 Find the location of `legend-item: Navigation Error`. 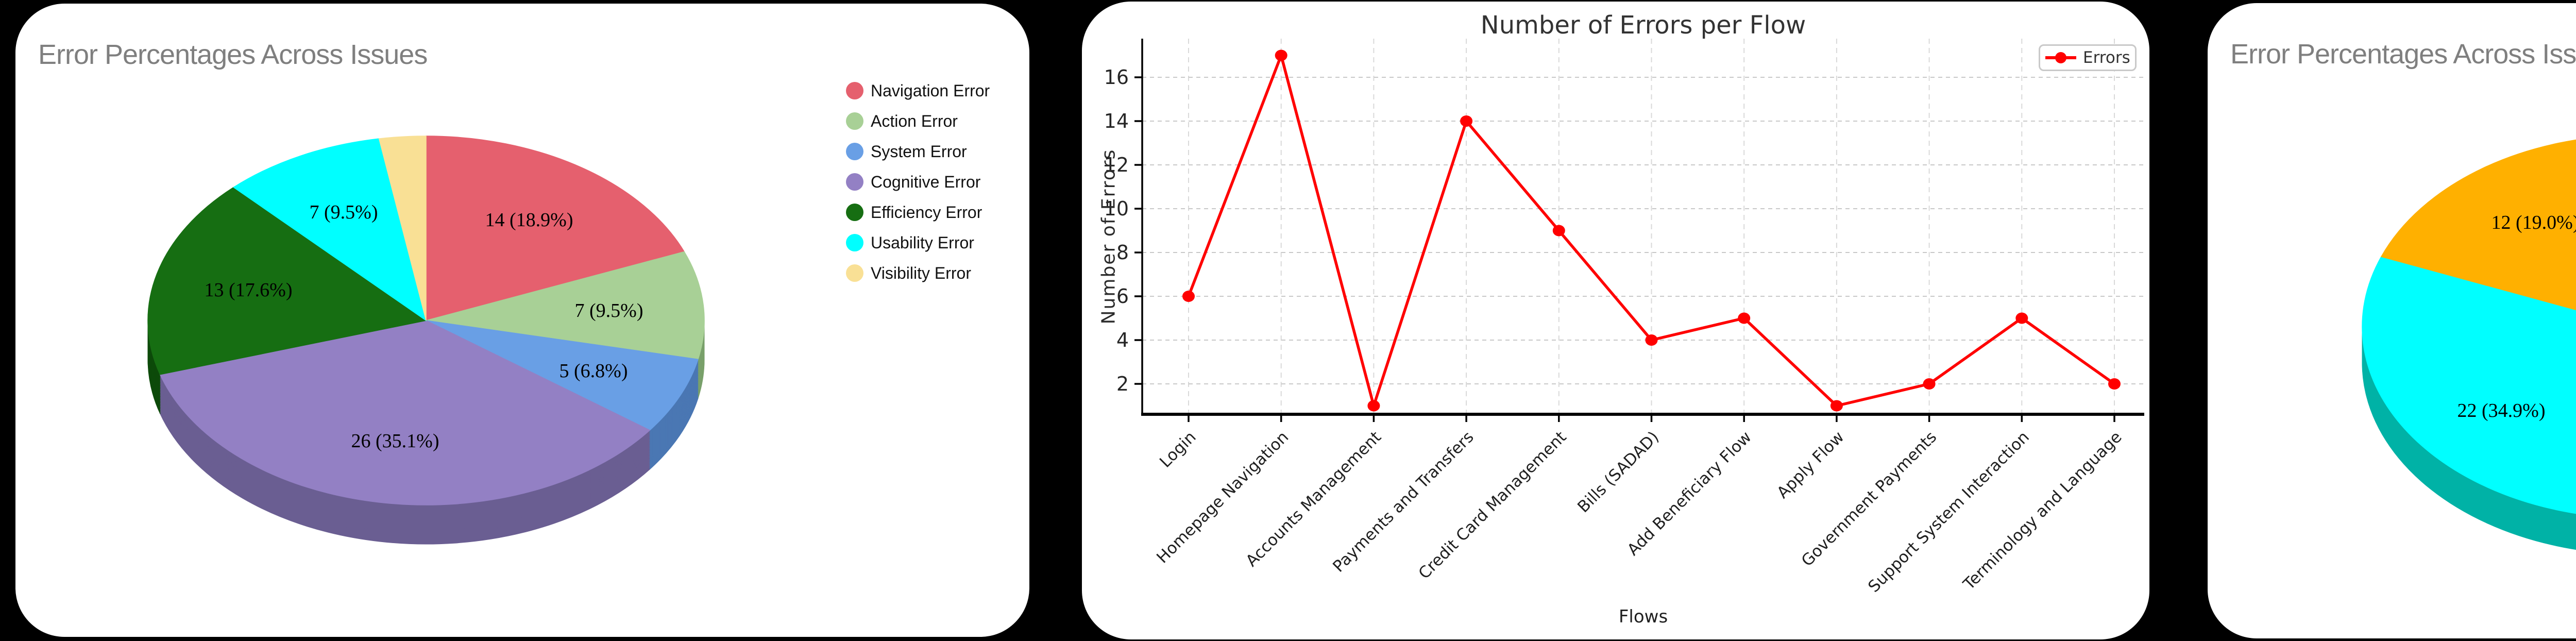

legend-item: Navigation Error is located at coordinates (918, 90).